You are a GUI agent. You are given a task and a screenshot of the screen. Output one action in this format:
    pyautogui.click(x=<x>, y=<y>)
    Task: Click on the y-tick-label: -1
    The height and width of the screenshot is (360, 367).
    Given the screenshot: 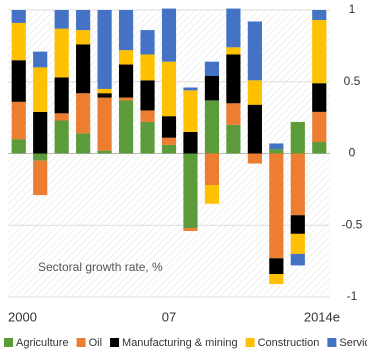 What is the action you would take?
    pyautogui.click(x=352, y=296)
    